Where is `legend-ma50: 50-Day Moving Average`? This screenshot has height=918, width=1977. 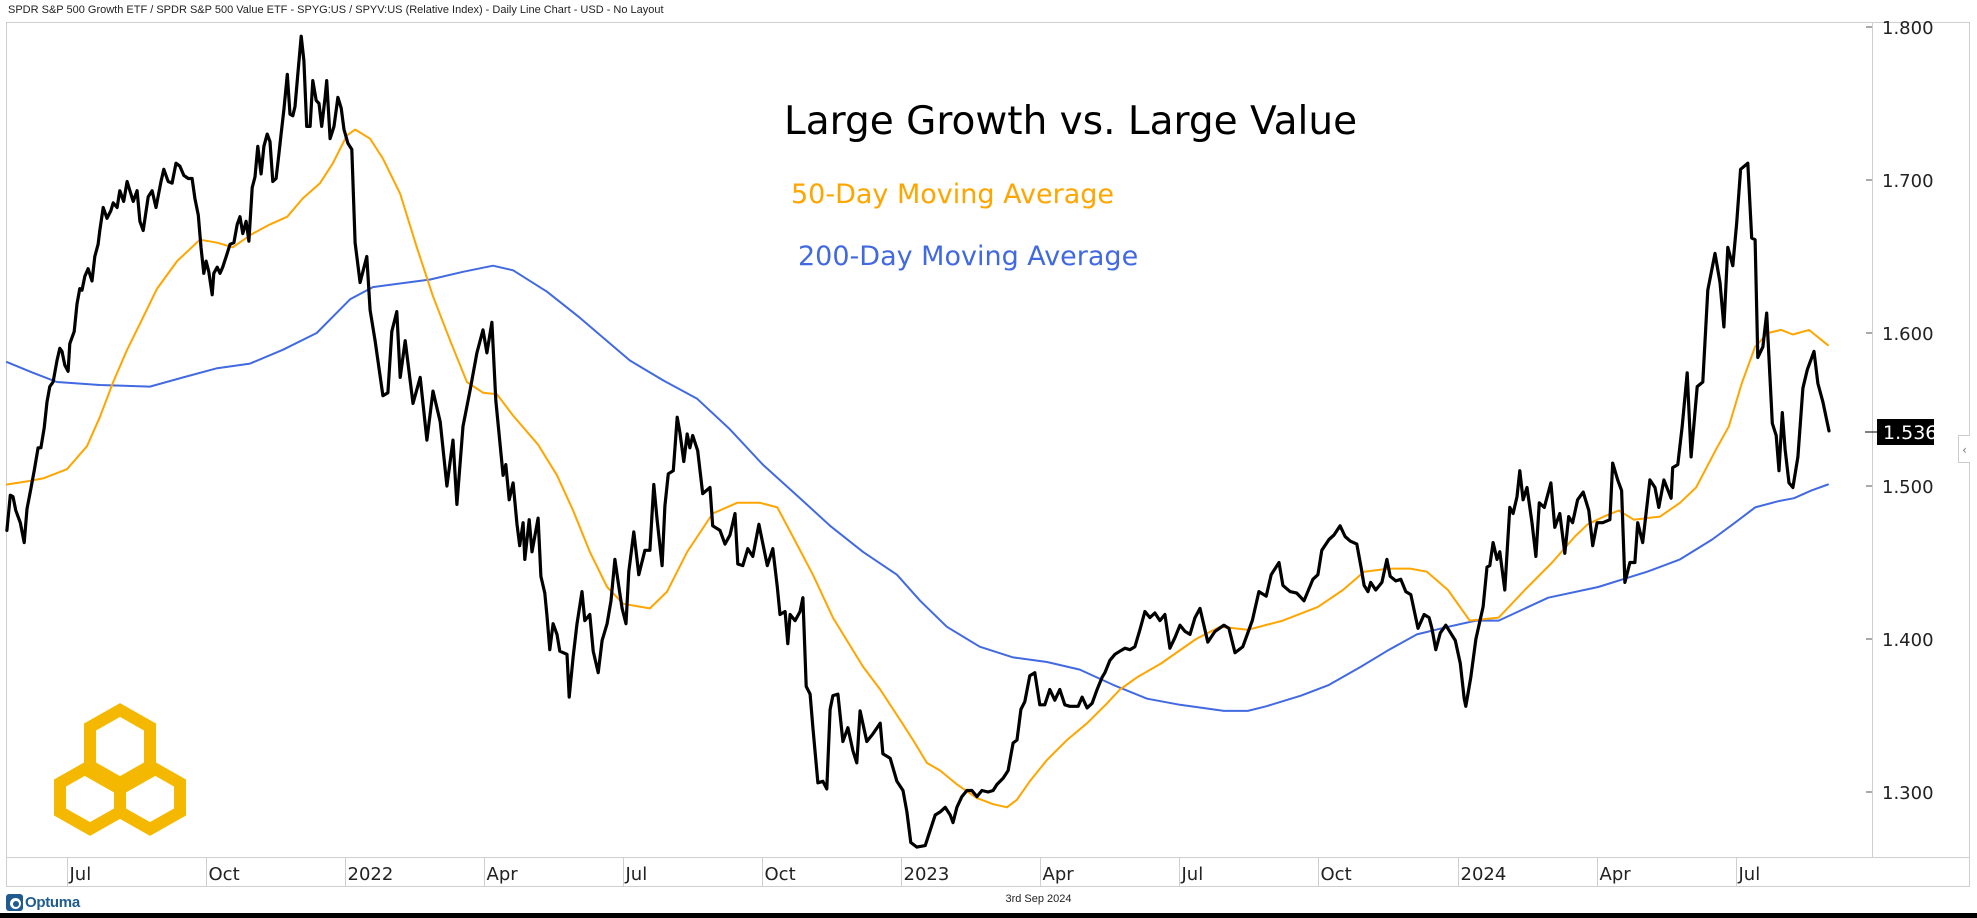 legend-ma50: 50-Day Moving Average is located at coordinates (952, 194).